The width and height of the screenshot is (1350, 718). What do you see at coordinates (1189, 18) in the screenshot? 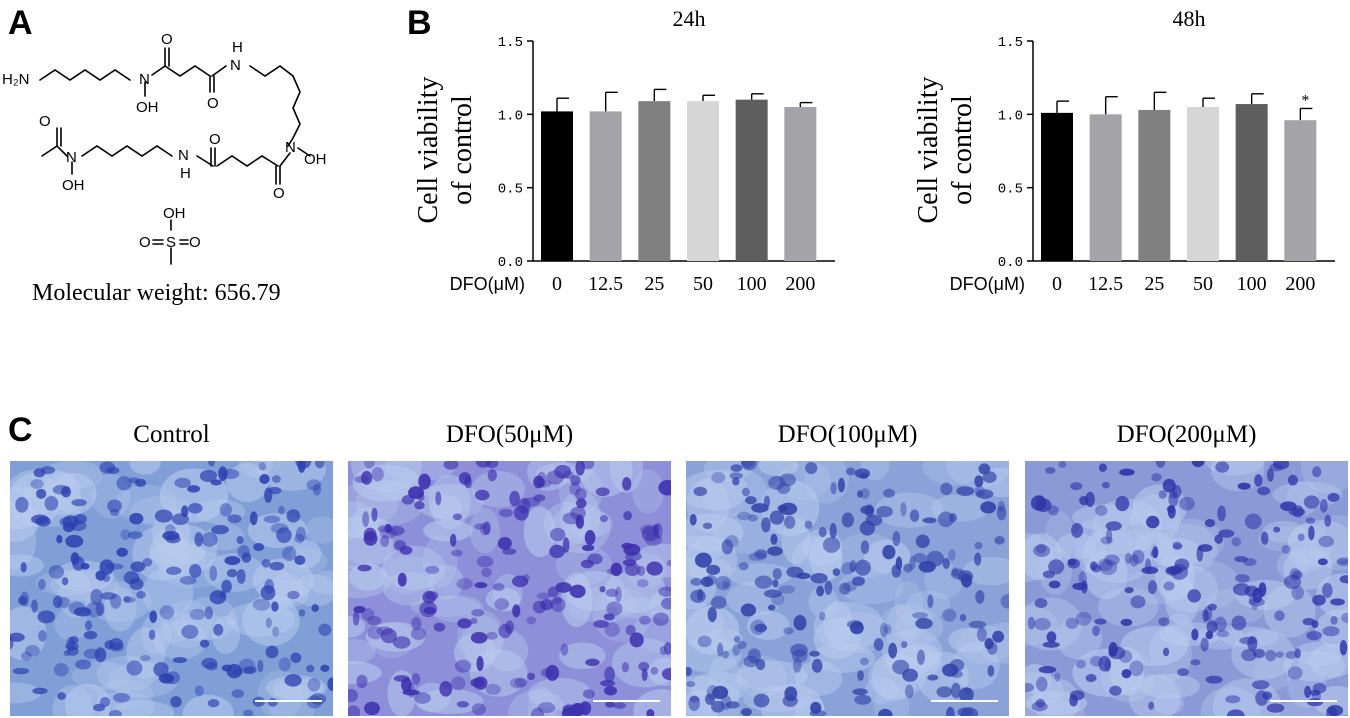
I see `chart-title: 48h` at bounding box center [1189, 18].